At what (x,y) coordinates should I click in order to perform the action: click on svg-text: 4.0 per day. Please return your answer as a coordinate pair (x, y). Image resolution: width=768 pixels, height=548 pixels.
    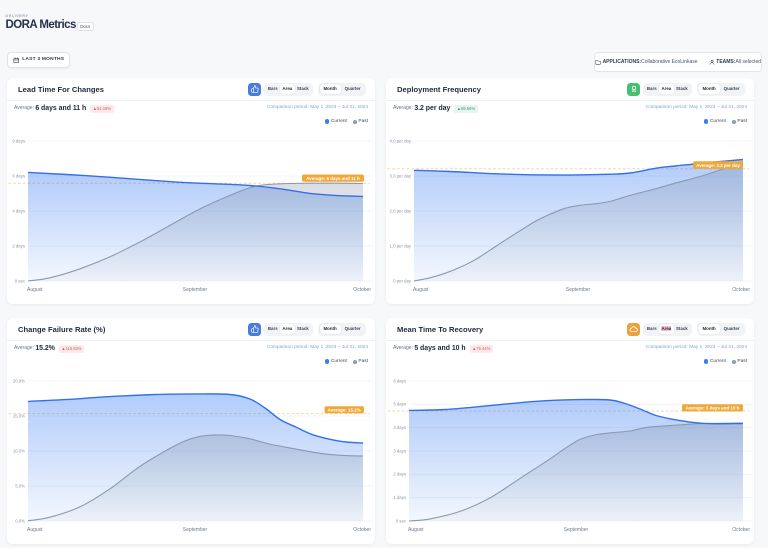
    Looking at the image, I should click on (401, 140).